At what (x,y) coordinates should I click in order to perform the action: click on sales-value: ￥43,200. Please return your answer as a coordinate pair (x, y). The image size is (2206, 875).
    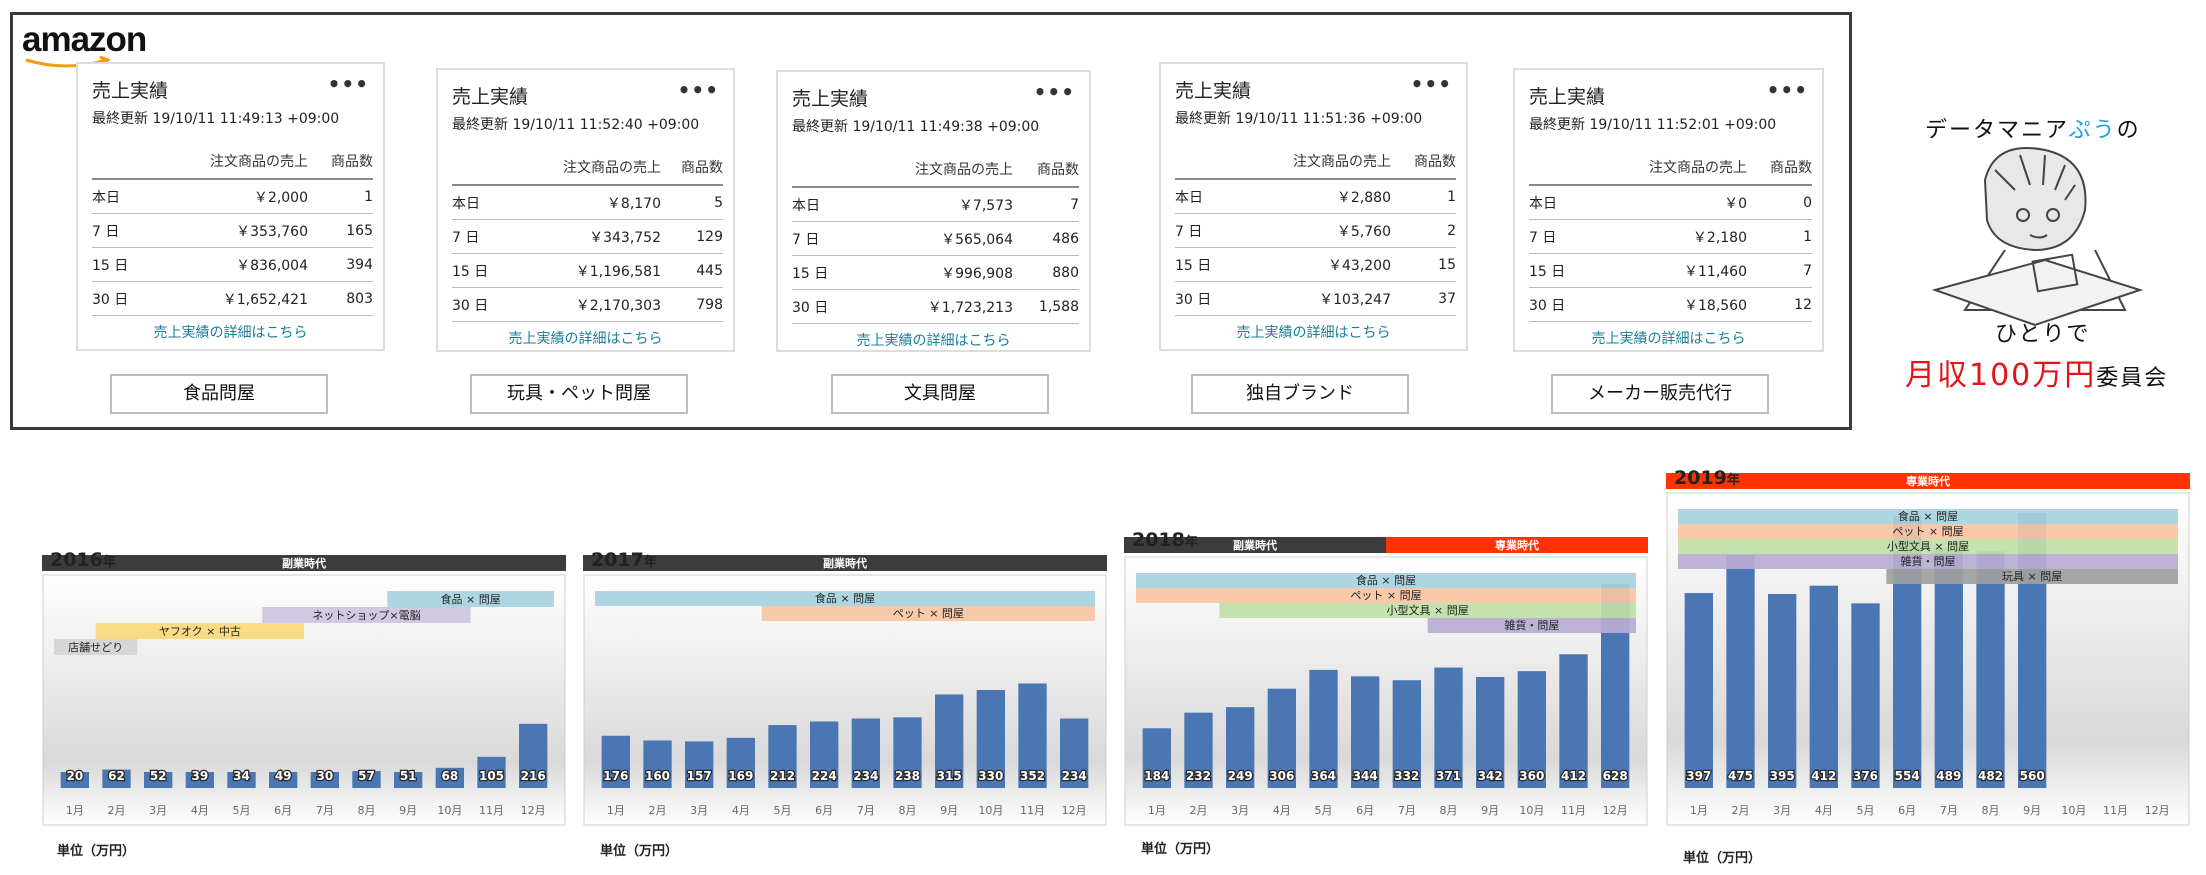
    Looking at the image, I should click on (1318, 264).